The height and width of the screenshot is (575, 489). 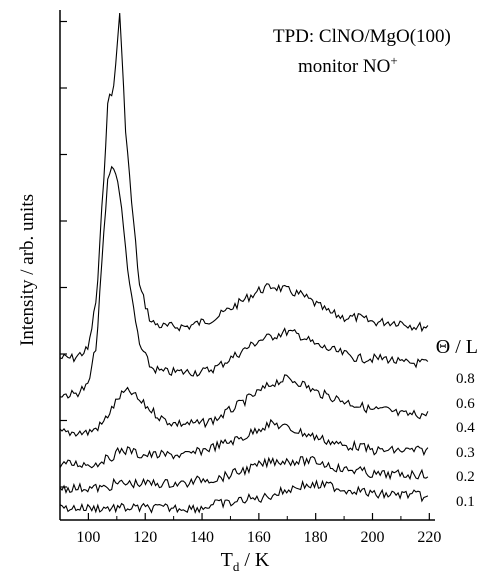 What do you see at coordinates (362, 36) in the screenshot?
I see `chart-title: TPD: ClNO/MgO(100)` at bounding box center [362, 36].